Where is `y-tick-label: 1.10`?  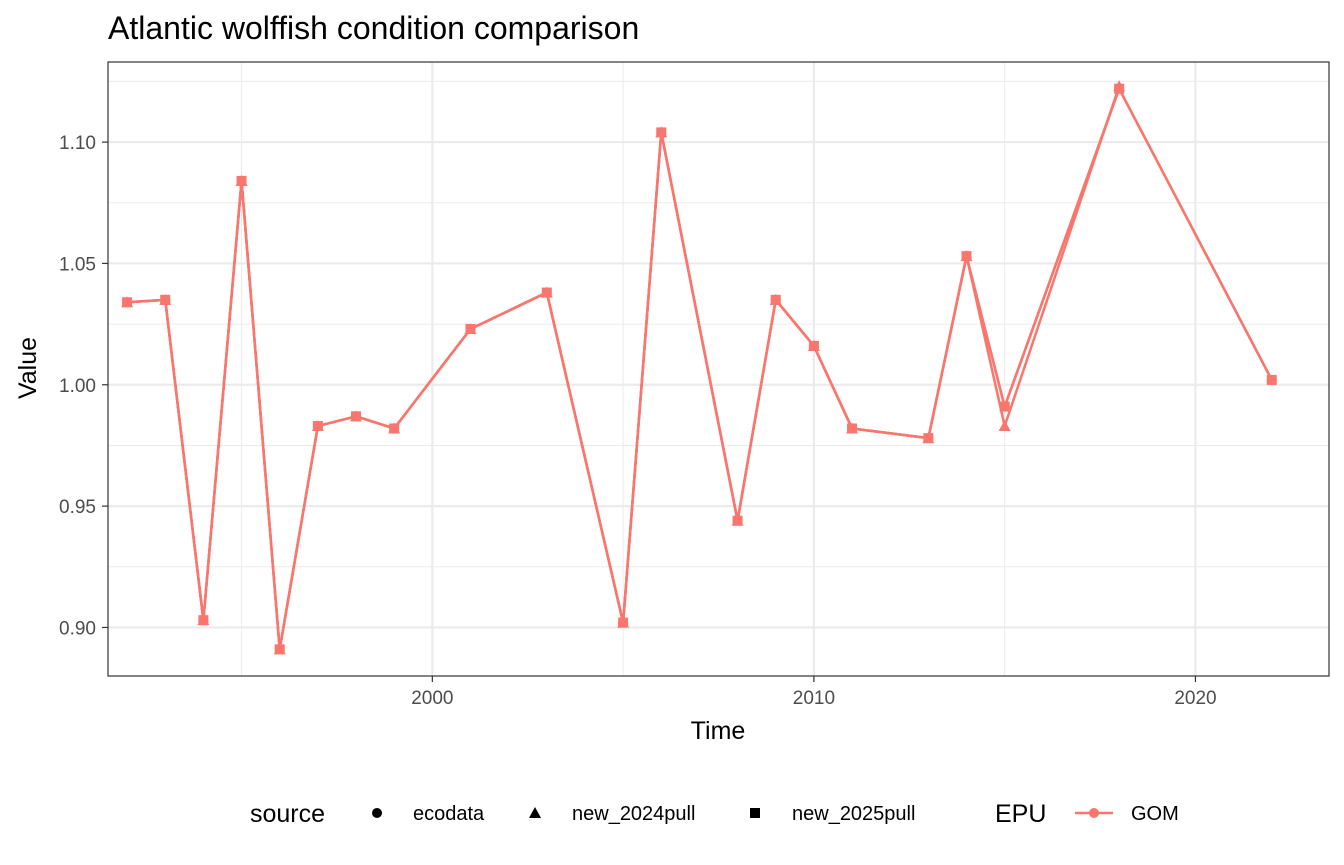 y-tick-label: 1.10 is located at coordinates (77, 143).